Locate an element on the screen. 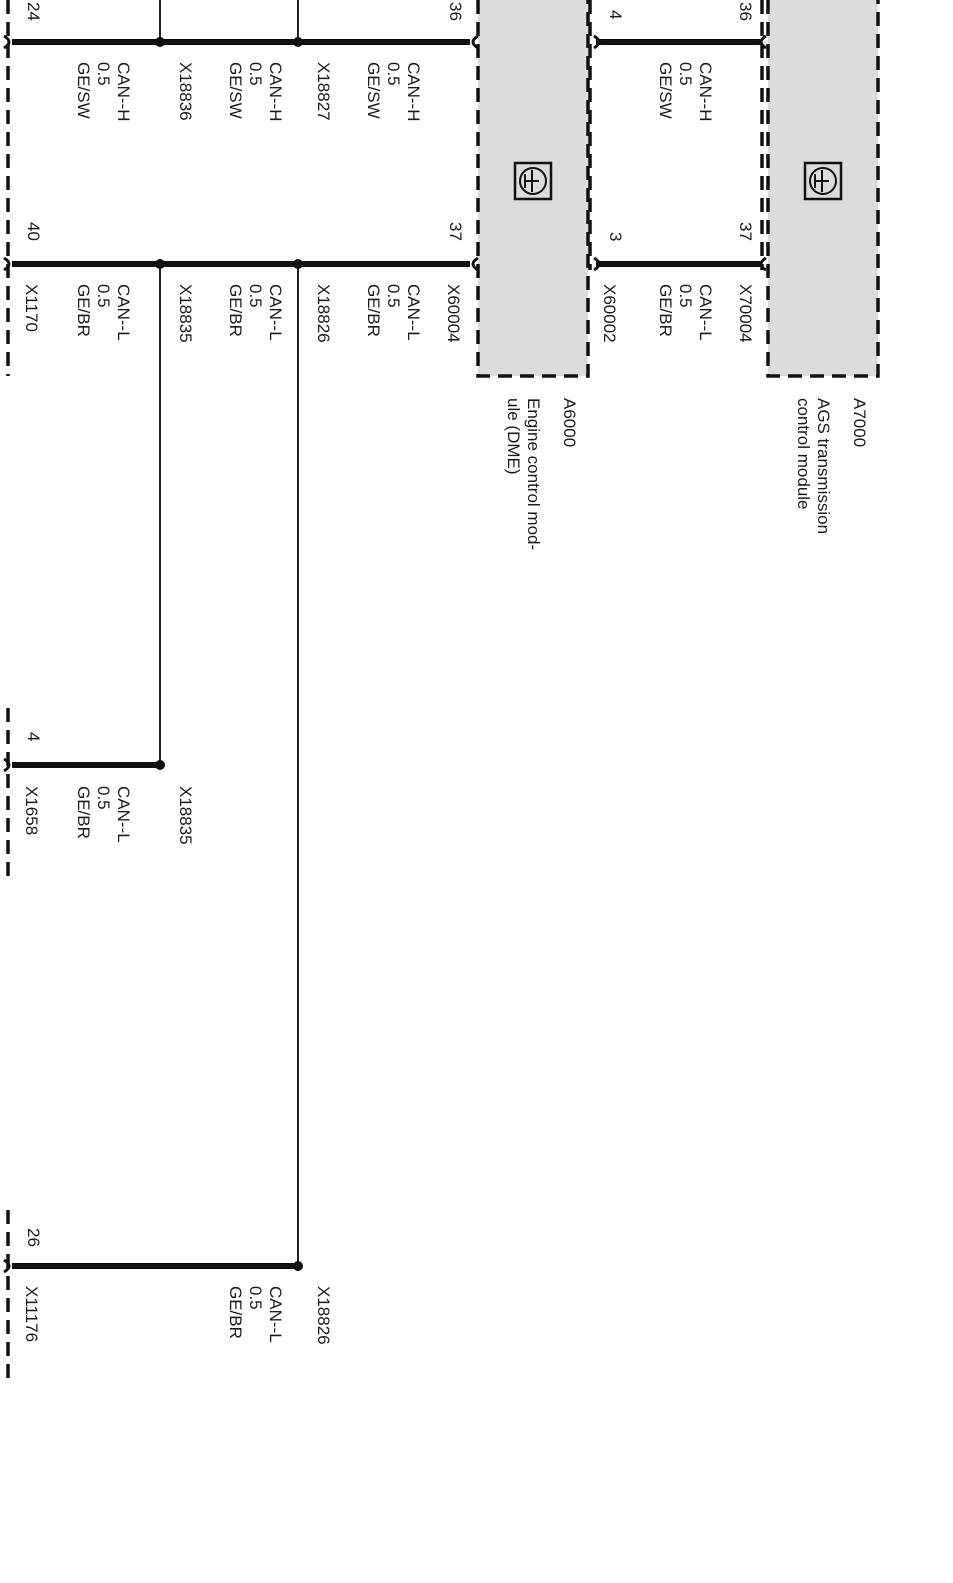  transistor-icon-a7000 is located at coordinates (823, 181).